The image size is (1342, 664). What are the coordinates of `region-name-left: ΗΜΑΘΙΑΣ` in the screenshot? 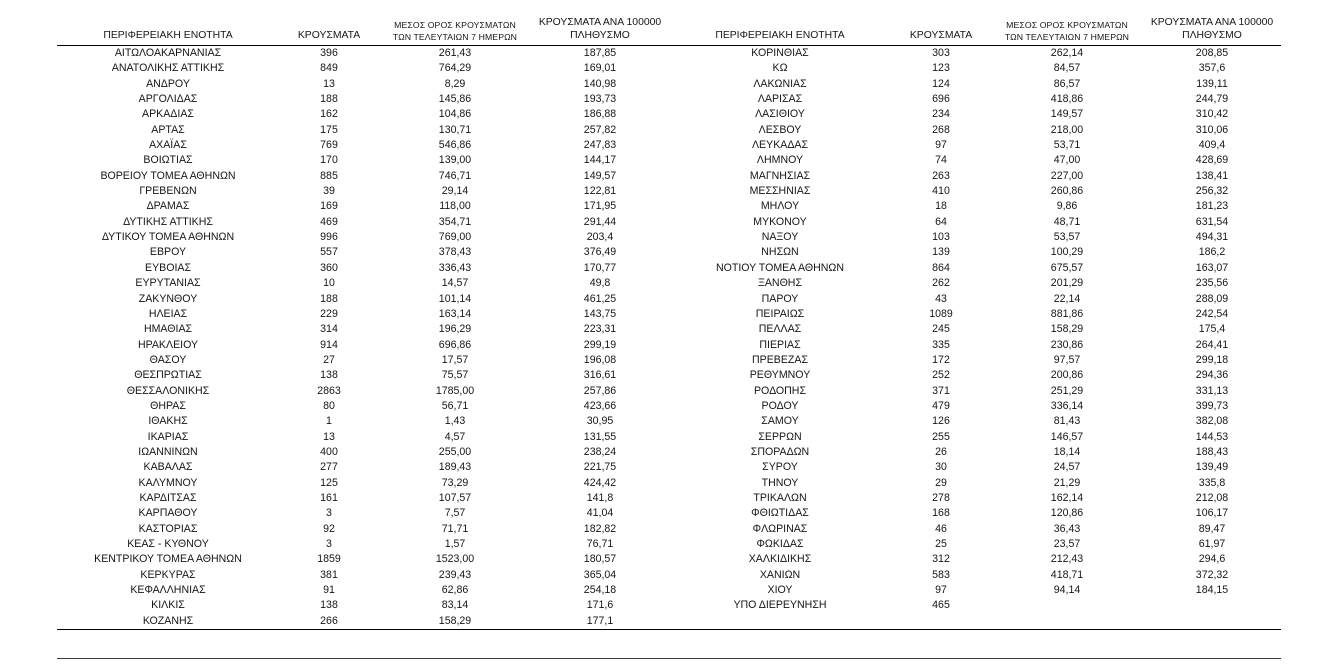 It's located at (168, 329).